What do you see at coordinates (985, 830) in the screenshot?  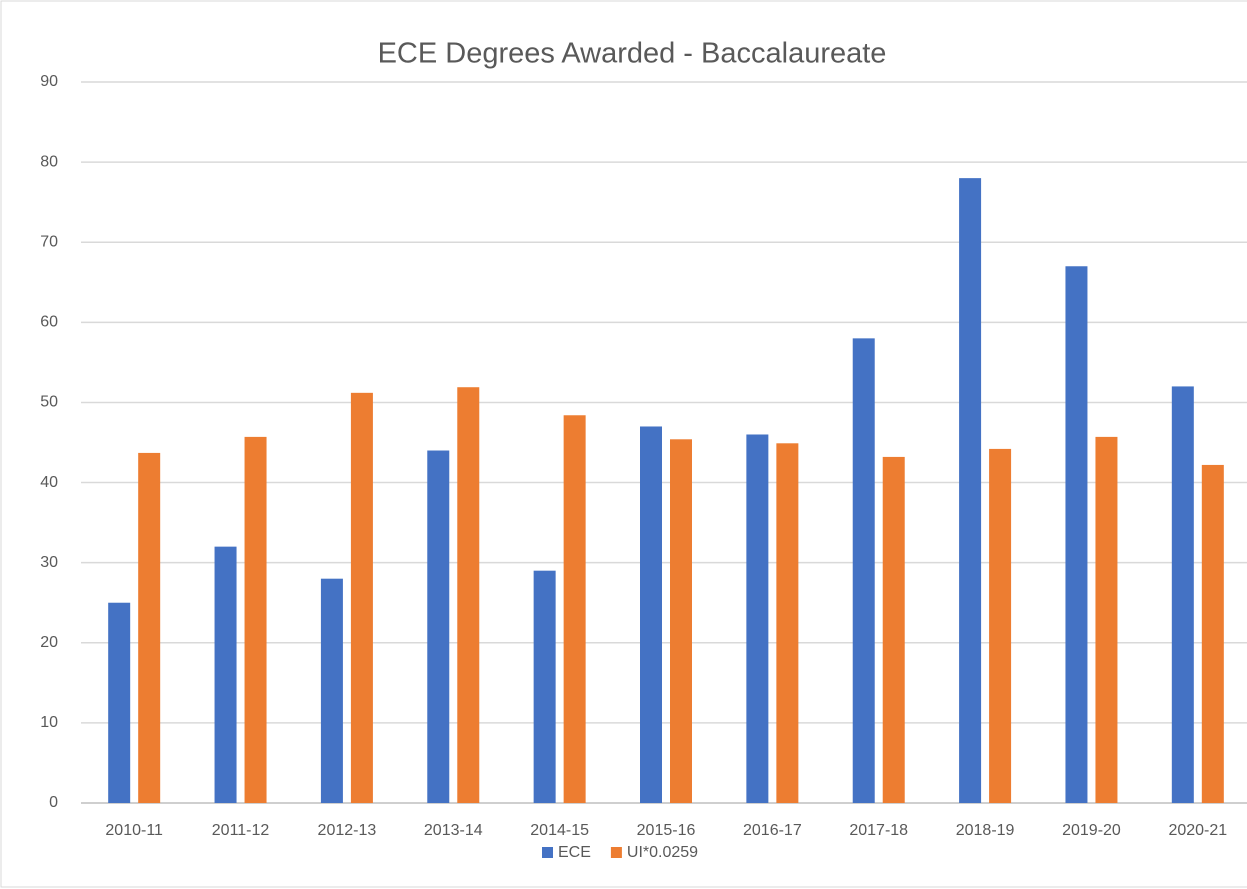 I see `x-tick-label: 2018-19` at bounding box center [985, 830].